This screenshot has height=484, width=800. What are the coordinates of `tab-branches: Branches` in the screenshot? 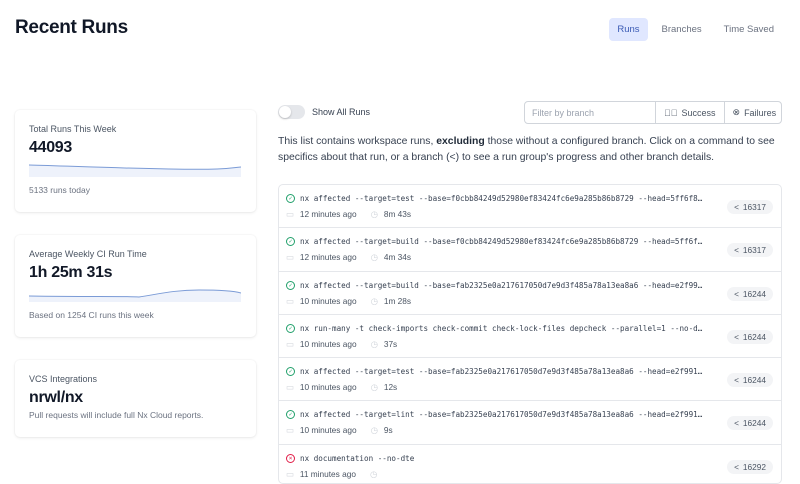 It's located at (681, 29).